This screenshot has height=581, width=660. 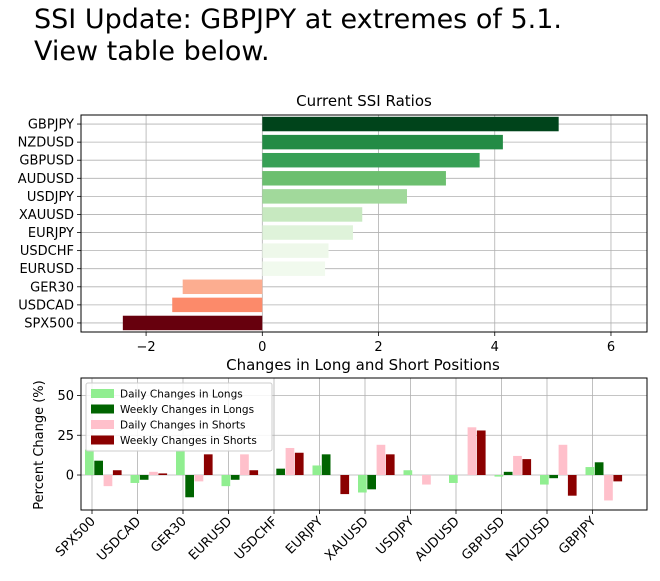 What do you see at coordinates (46, 143) in the screenshot?
I see `ssi-category-label: NZDUSD` at bounding box center [46, 143].